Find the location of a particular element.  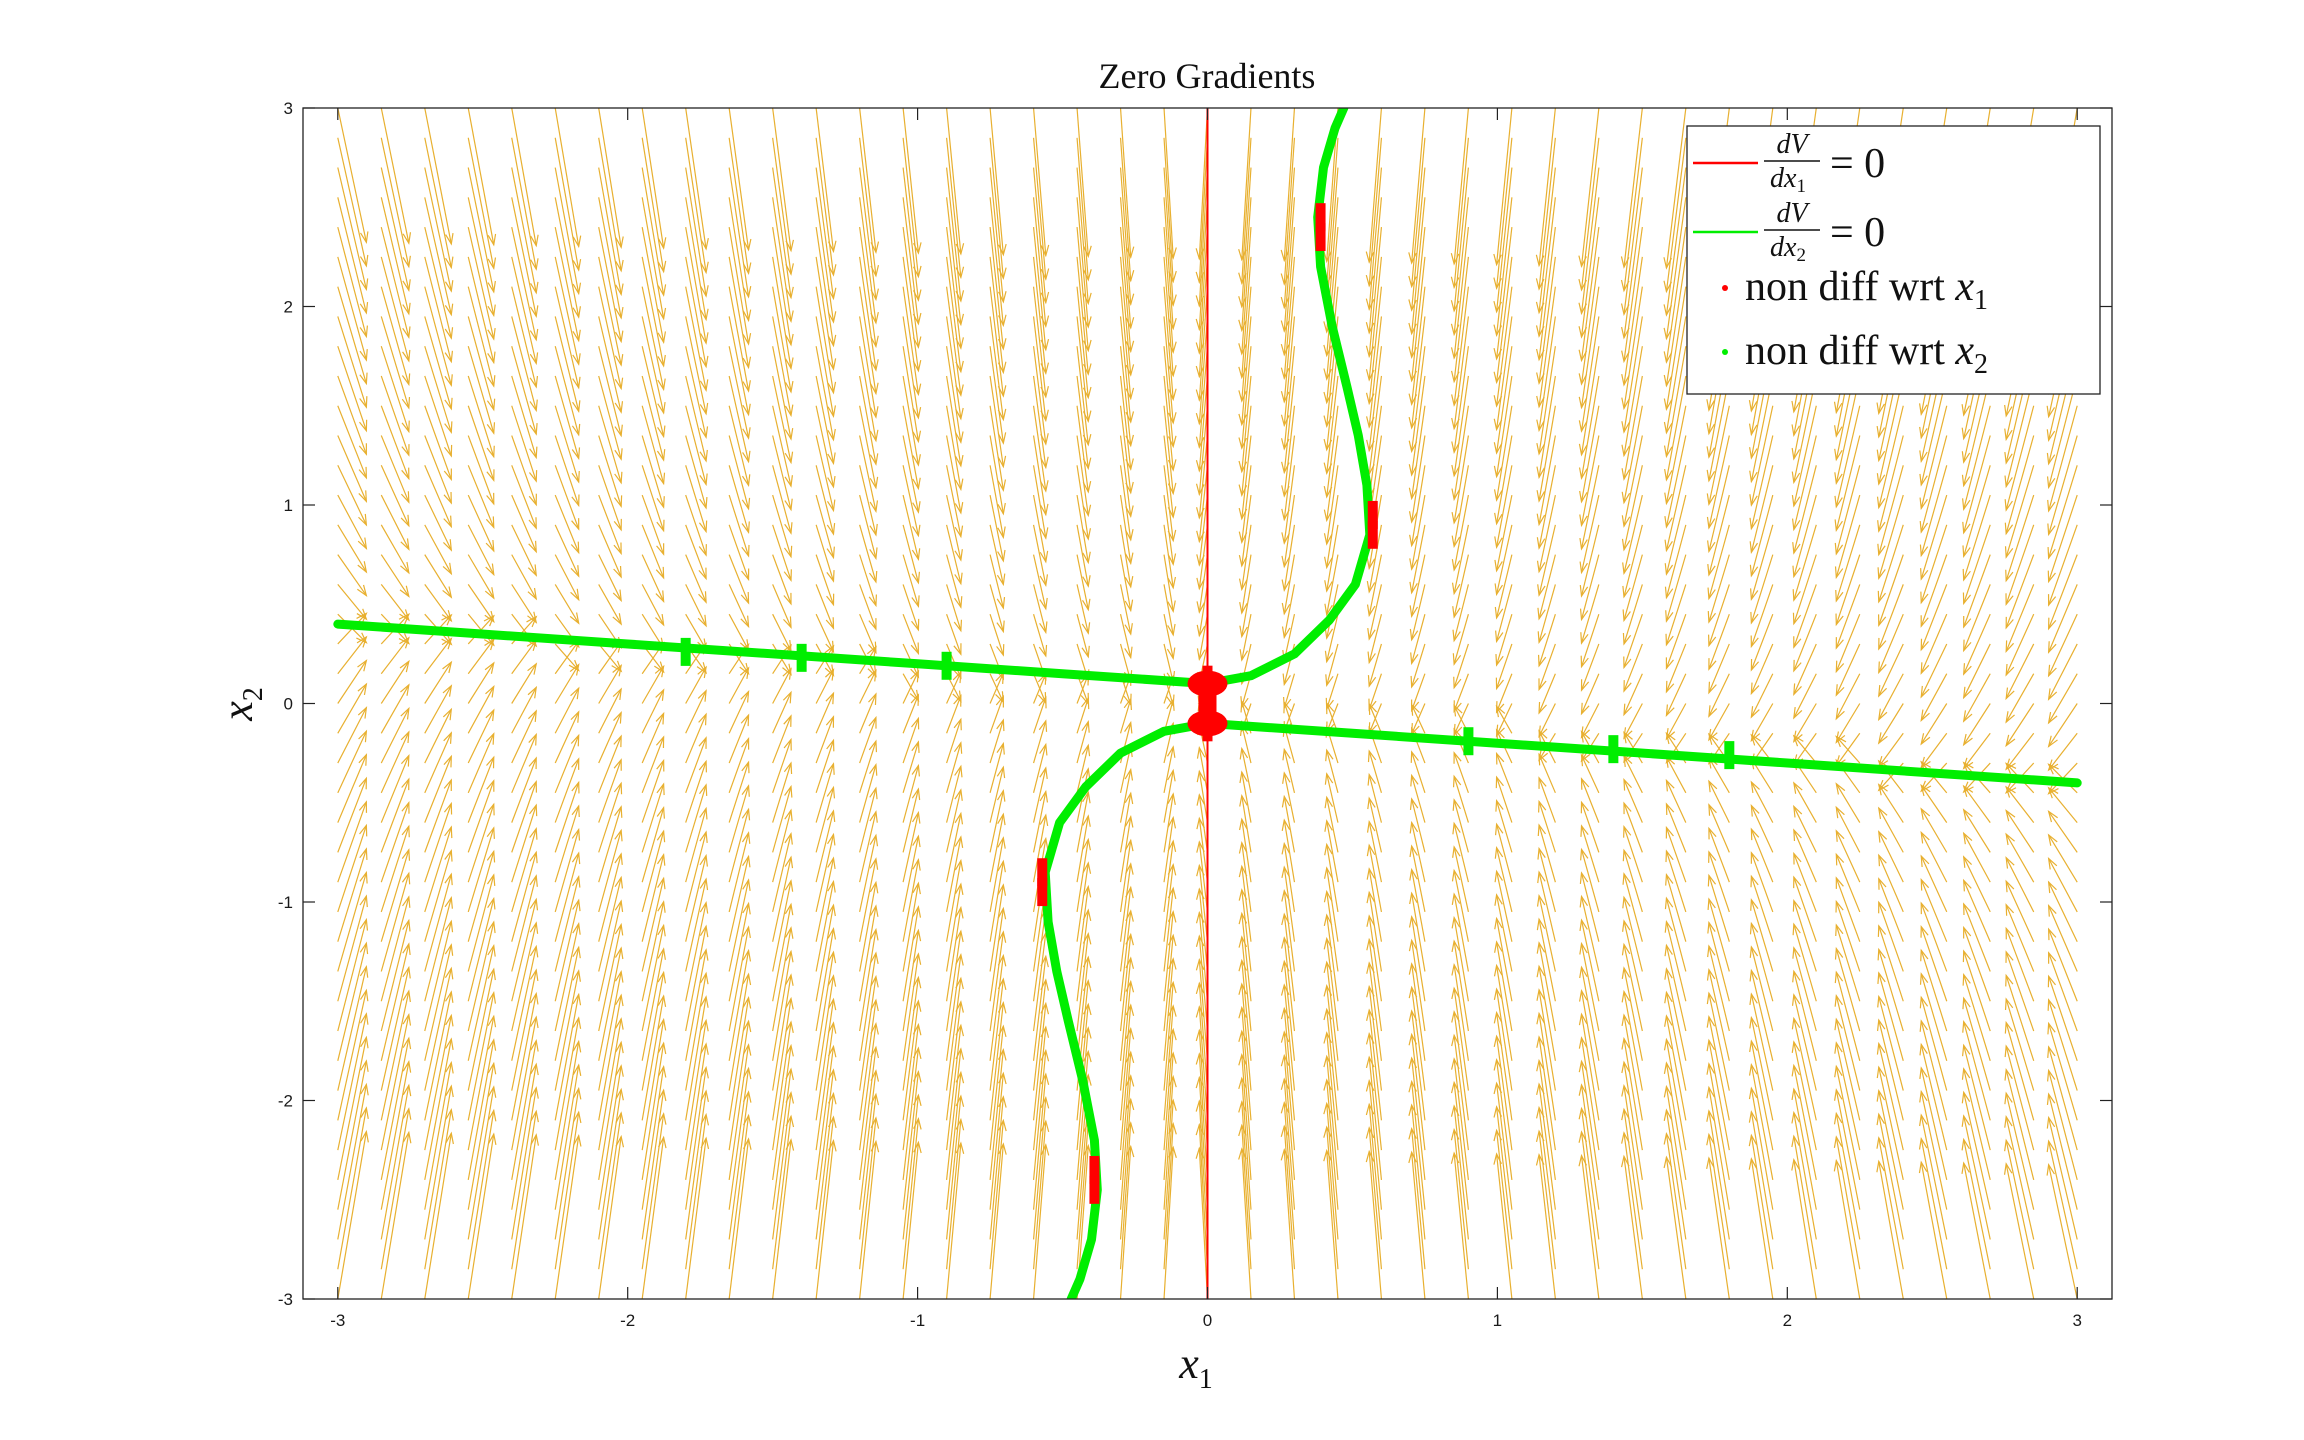

series-point is located at coordinates (1613, 749).